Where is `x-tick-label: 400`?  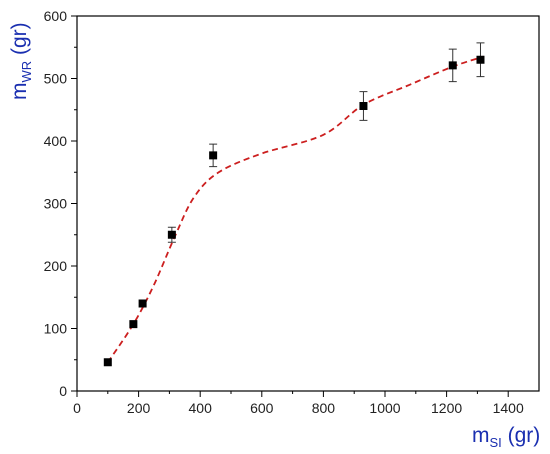
x-tick-label: 400 is located at coordinates (201, 408).